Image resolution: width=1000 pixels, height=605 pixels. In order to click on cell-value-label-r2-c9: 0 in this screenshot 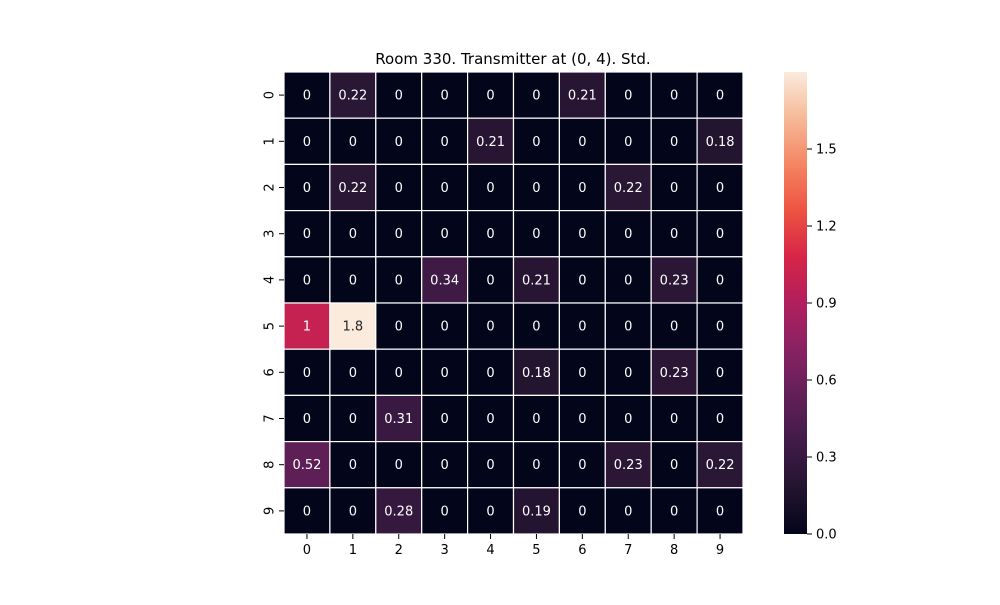, I will do `click(720, 188)`.